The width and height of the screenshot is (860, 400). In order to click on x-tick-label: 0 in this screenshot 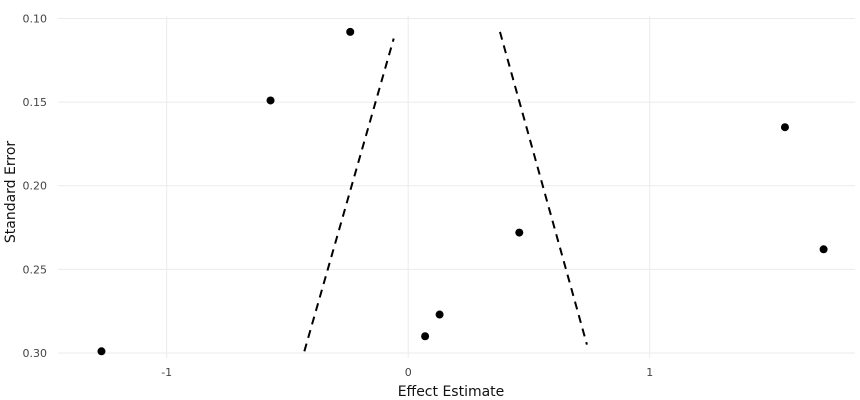, I will do `click(408, 372)`.